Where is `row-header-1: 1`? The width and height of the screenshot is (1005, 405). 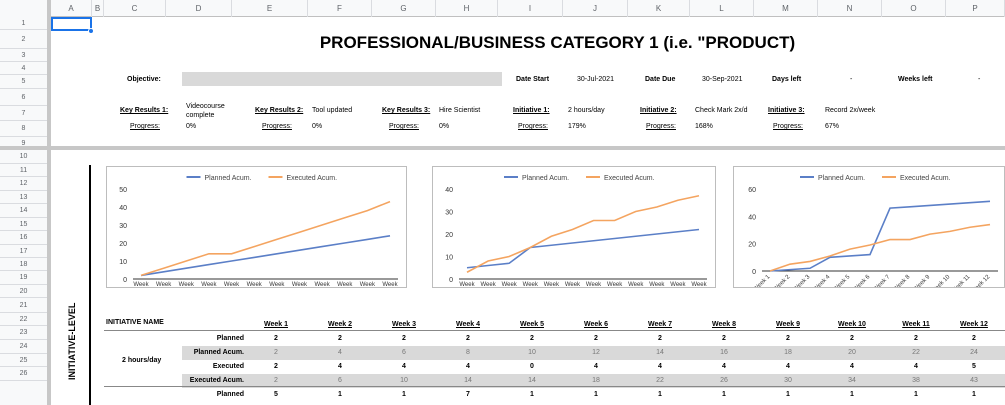
row-header-1: 1 is located at coordinates (23, 23).